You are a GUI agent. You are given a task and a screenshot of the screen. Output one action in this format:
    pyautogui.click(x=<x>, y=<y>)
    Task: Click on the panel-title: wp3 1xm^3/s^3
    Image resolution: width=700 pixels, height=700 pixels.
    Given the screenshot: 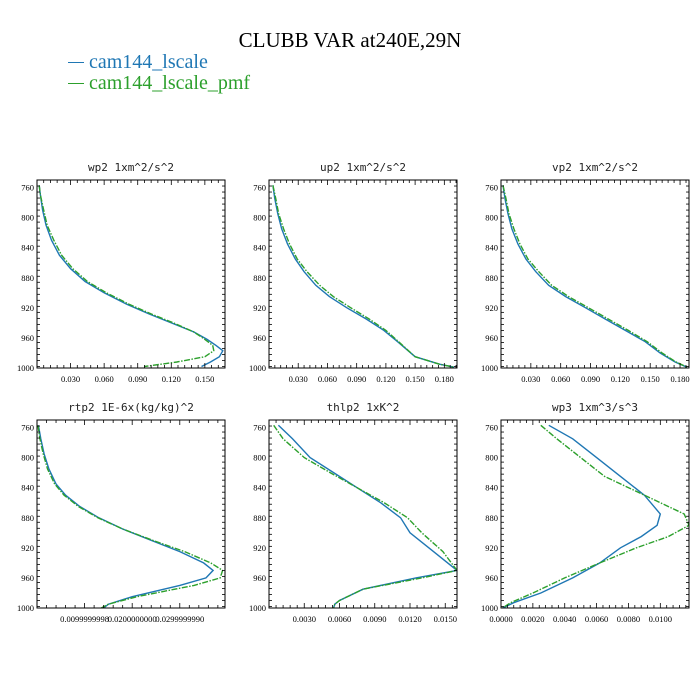 What is the action you would take?
    pyautogui.click(x=595, y=407)
    